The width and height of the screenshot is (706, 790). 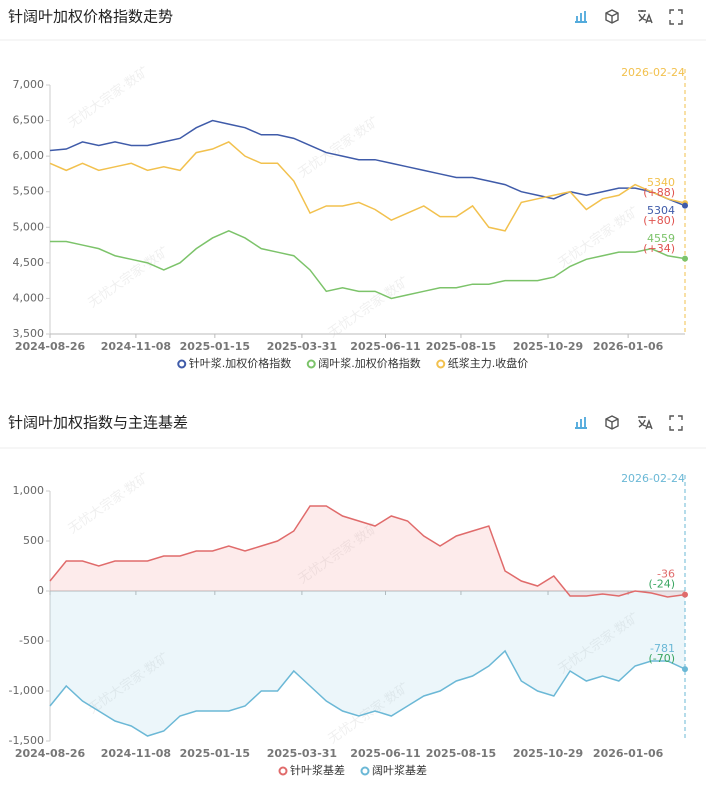 What do you see at coordinates (399, 770) in the screenshot?
I see `legend-label: 阔叶浆基差` at bounding box center [399, 770].